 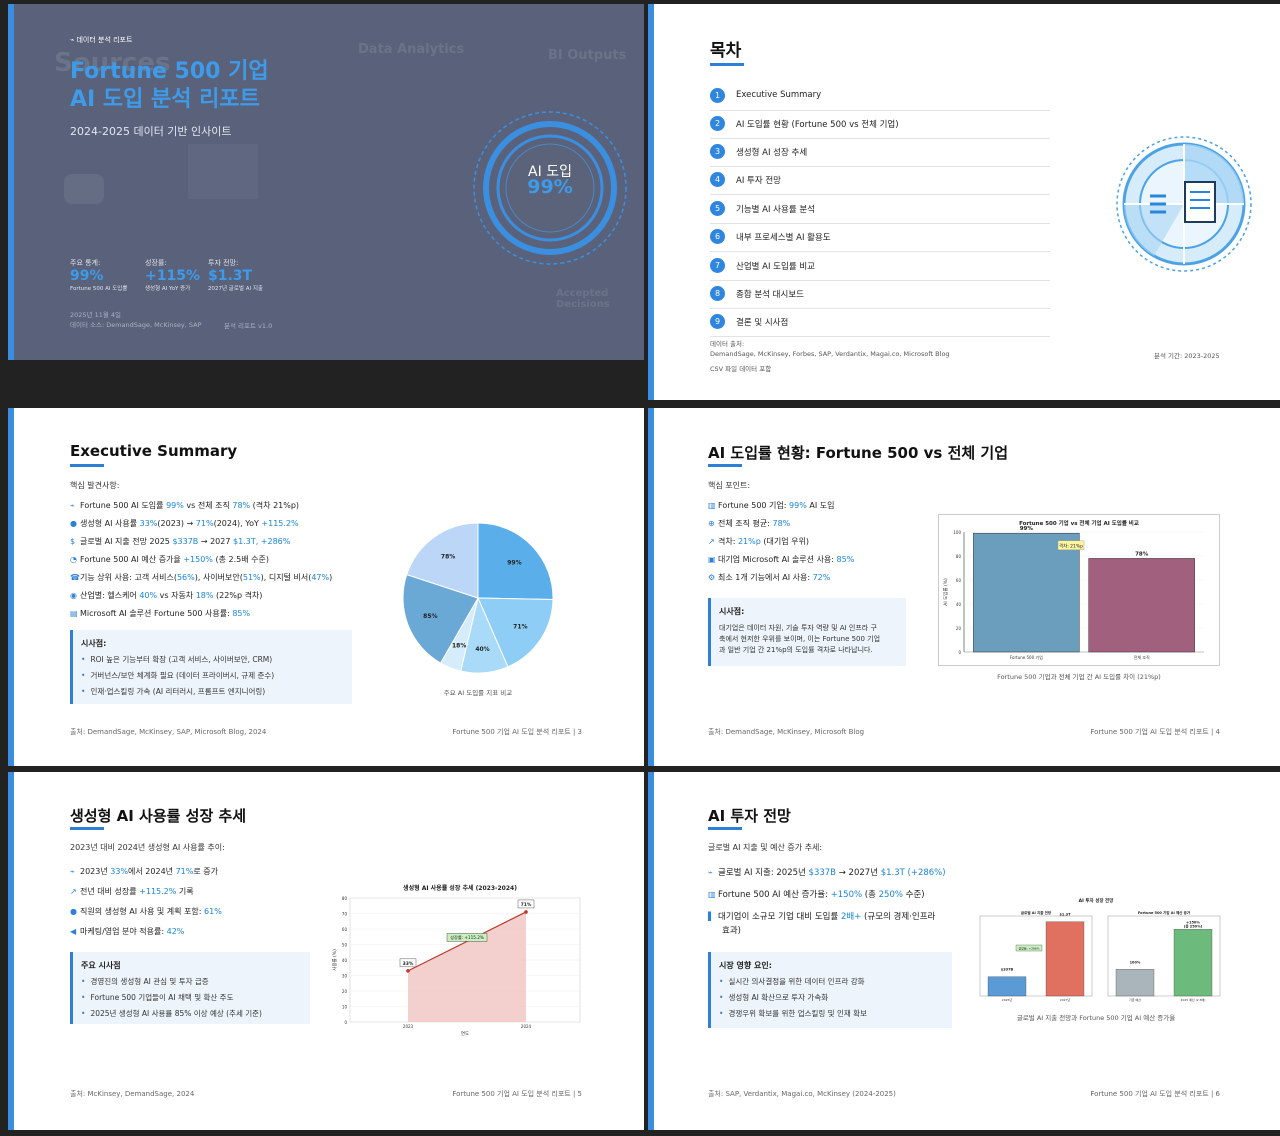 I want to click on toc-item: 4 AI 투자 전망, so click(x=880, y=181).